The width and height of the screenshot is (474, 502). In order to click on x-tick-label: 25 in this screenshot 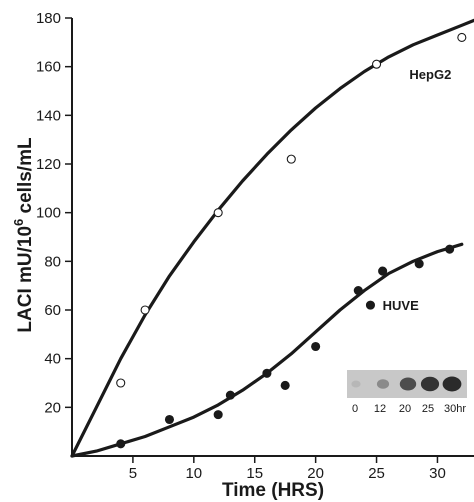, I will do `click(376, 473)`.